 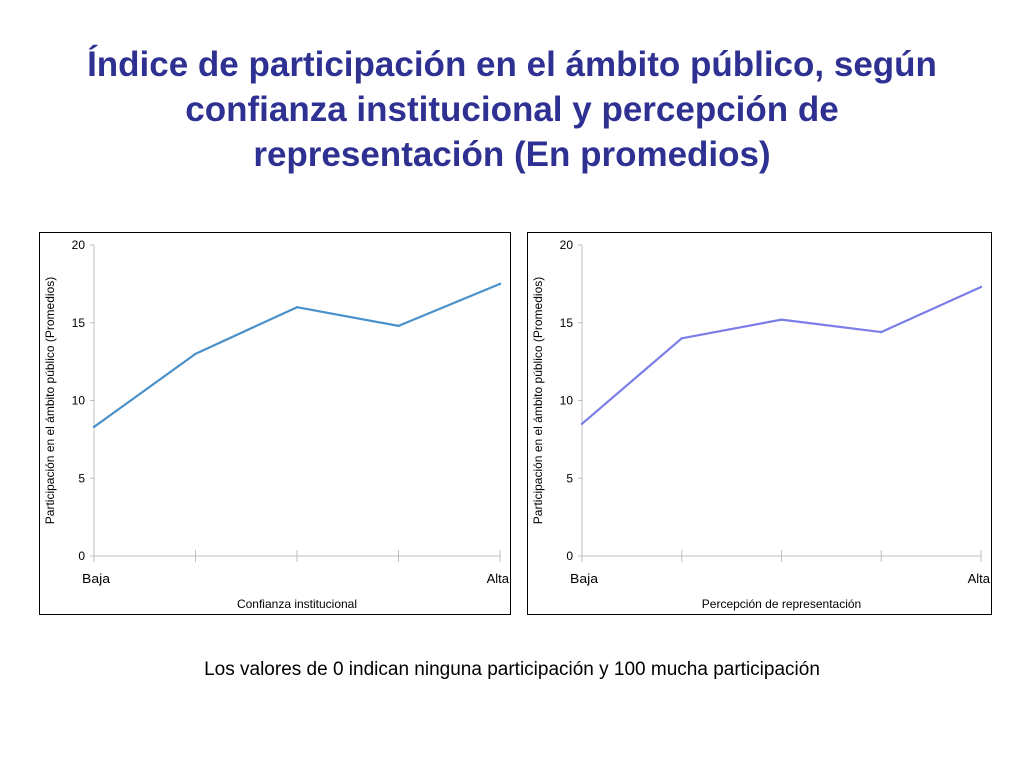 I want to click on title-line: representación (En promedios), so click(x=512, y=154).